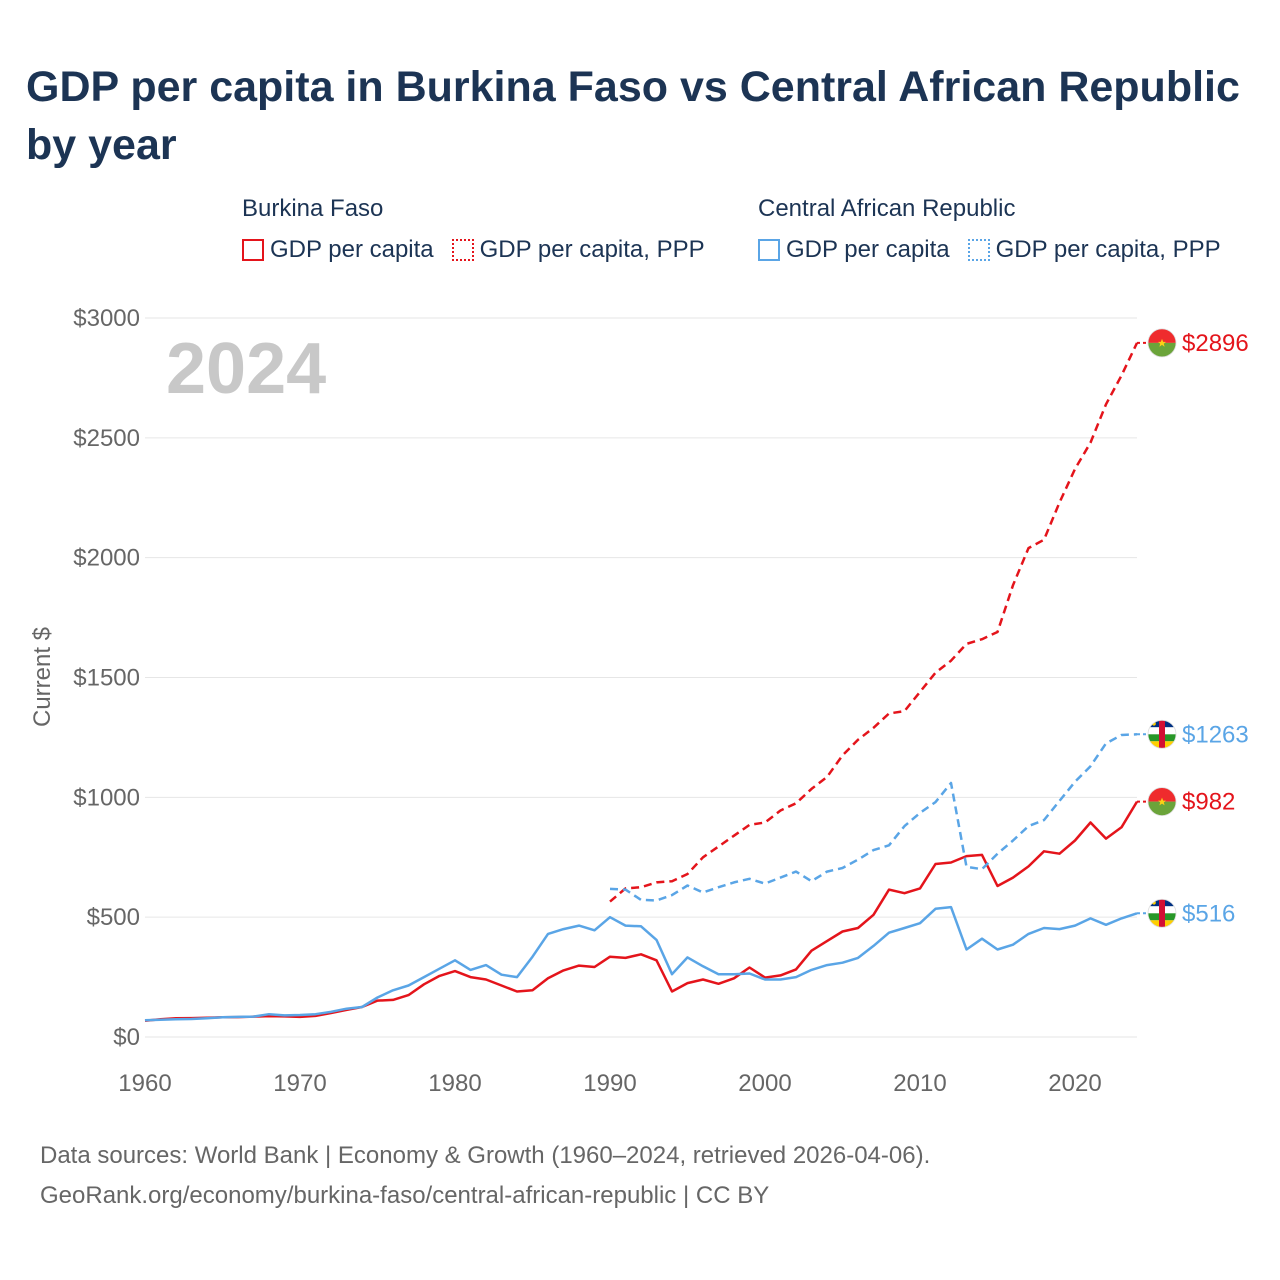 The height and width of the screenshot is (1280, 1280). I want to click on y-tick-label: $2500, so click(106, 438).